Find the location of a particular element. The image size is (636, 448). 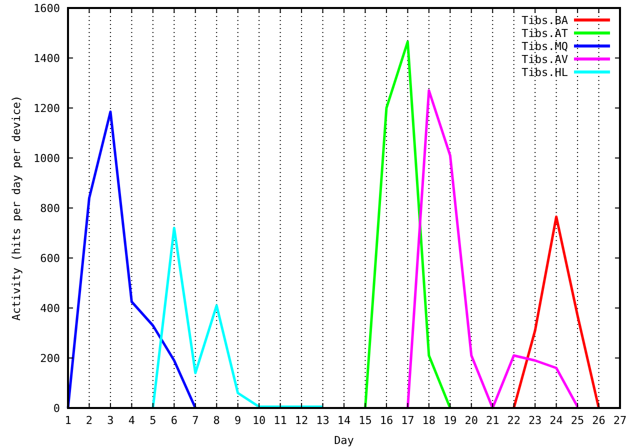

y-tick-label: 1000 is located at coordinates (47, 158).